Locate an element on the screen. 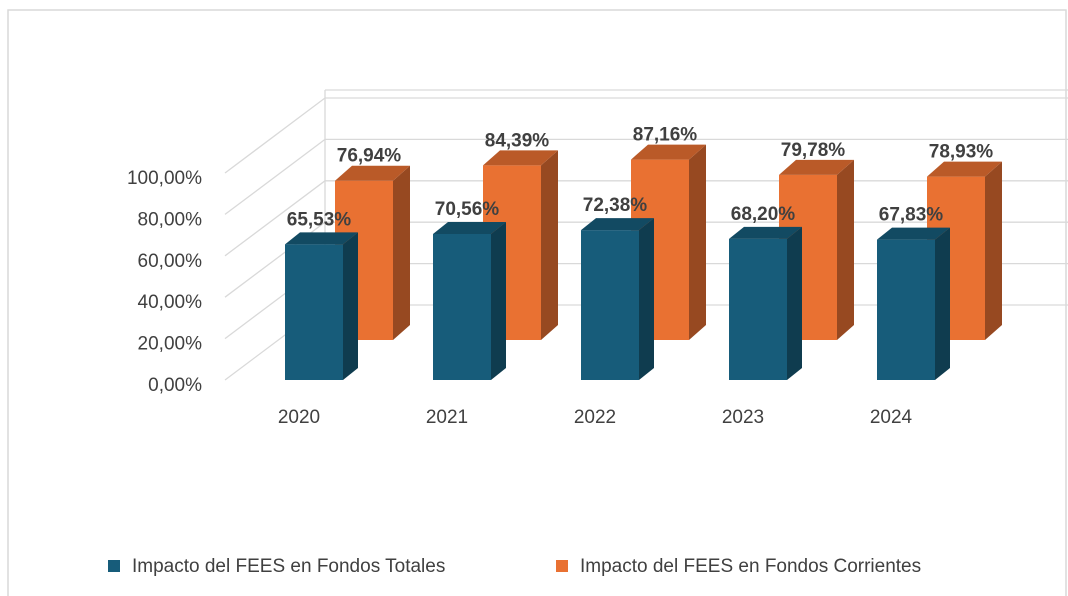  legend-label: Impacto del FEES en Fondos Totales is located at coordinates (288, 566).